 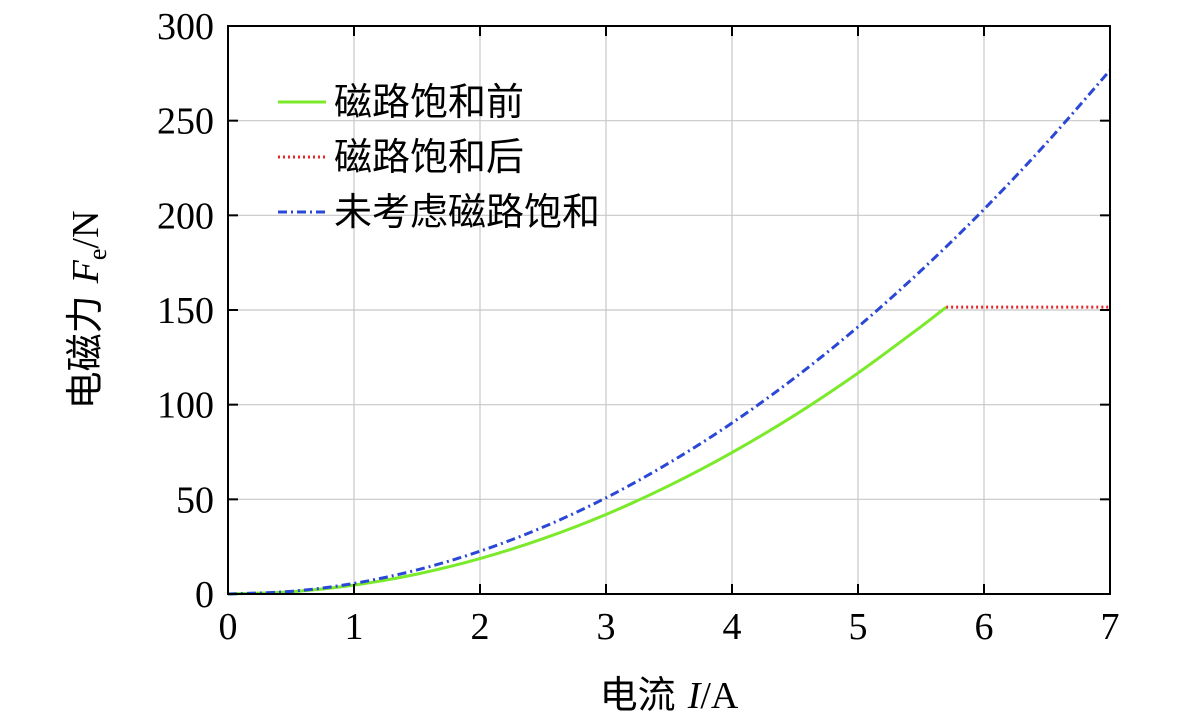 What do you see at coordinates (429, 102) in the screenshot?
I see `legend-label-1: 磁路饱和前` at bounding box center [429, 102].